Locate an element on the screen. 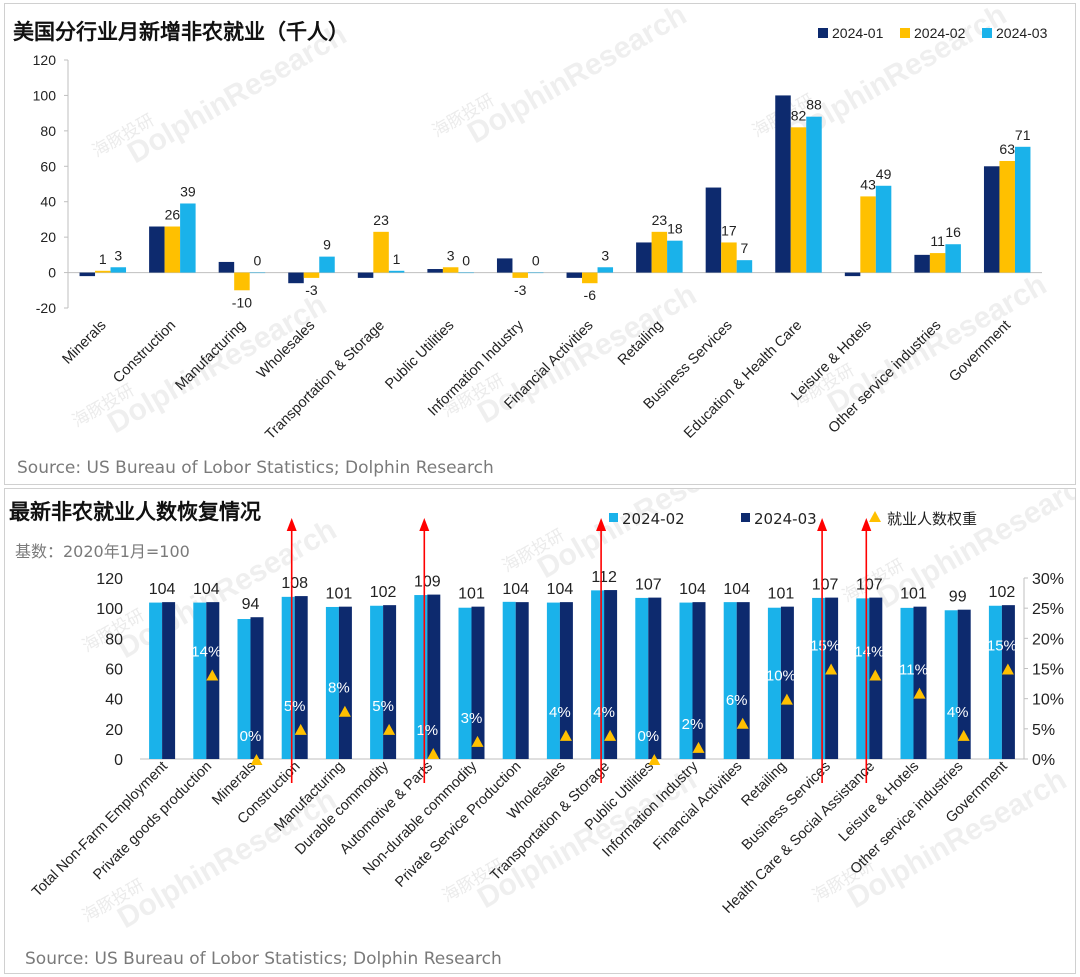  chart-subtitle: 基数：2020年1月=100 is located at coordinates (102, 551).